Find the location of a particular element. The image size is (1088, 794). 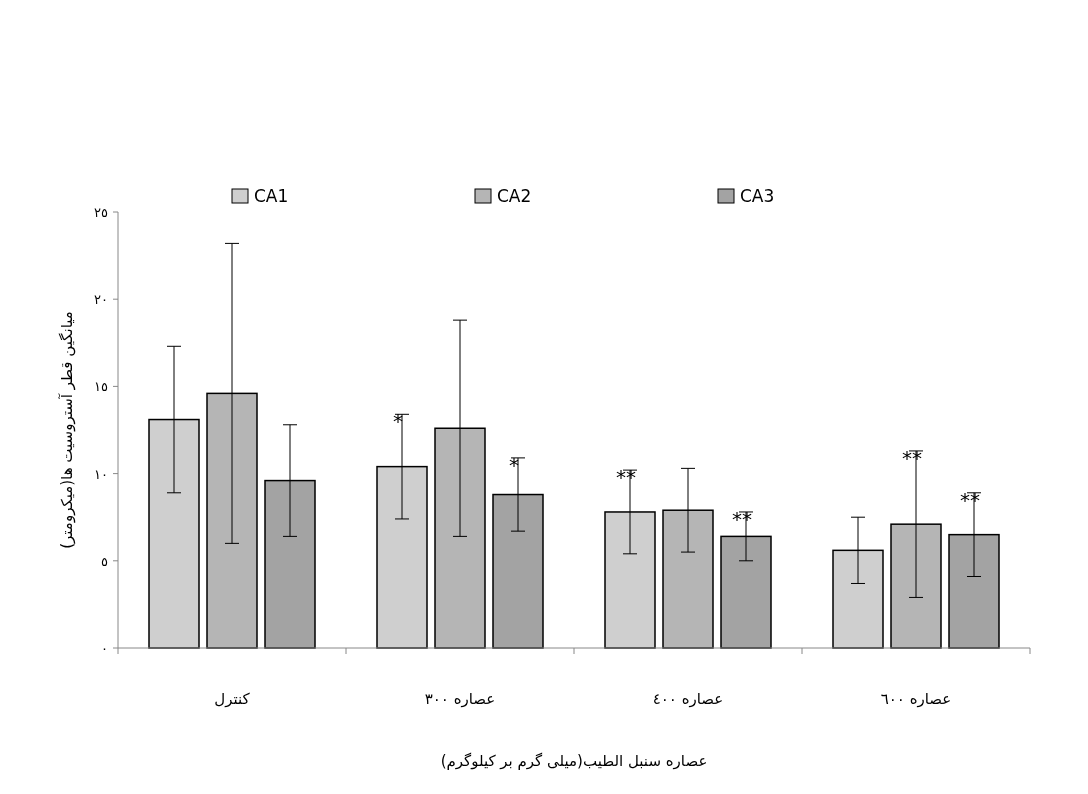

x-tick-label: عصاره ۳۰۰ is located at coordinates (460, 699).